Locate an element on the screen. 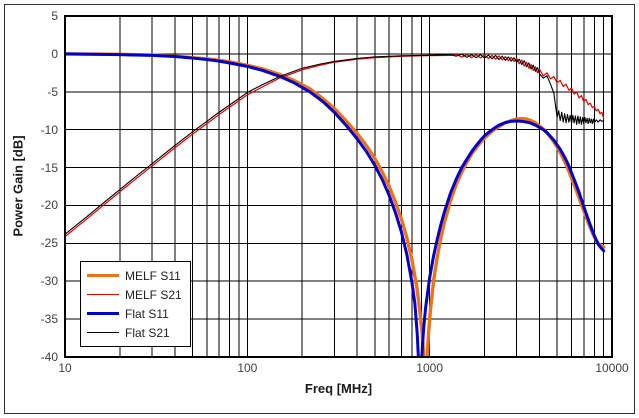 Image resolution: width=639 pixels, height=418 pixels. x-axis-title: Freq [MHz] is located at coordinates (338, 388).